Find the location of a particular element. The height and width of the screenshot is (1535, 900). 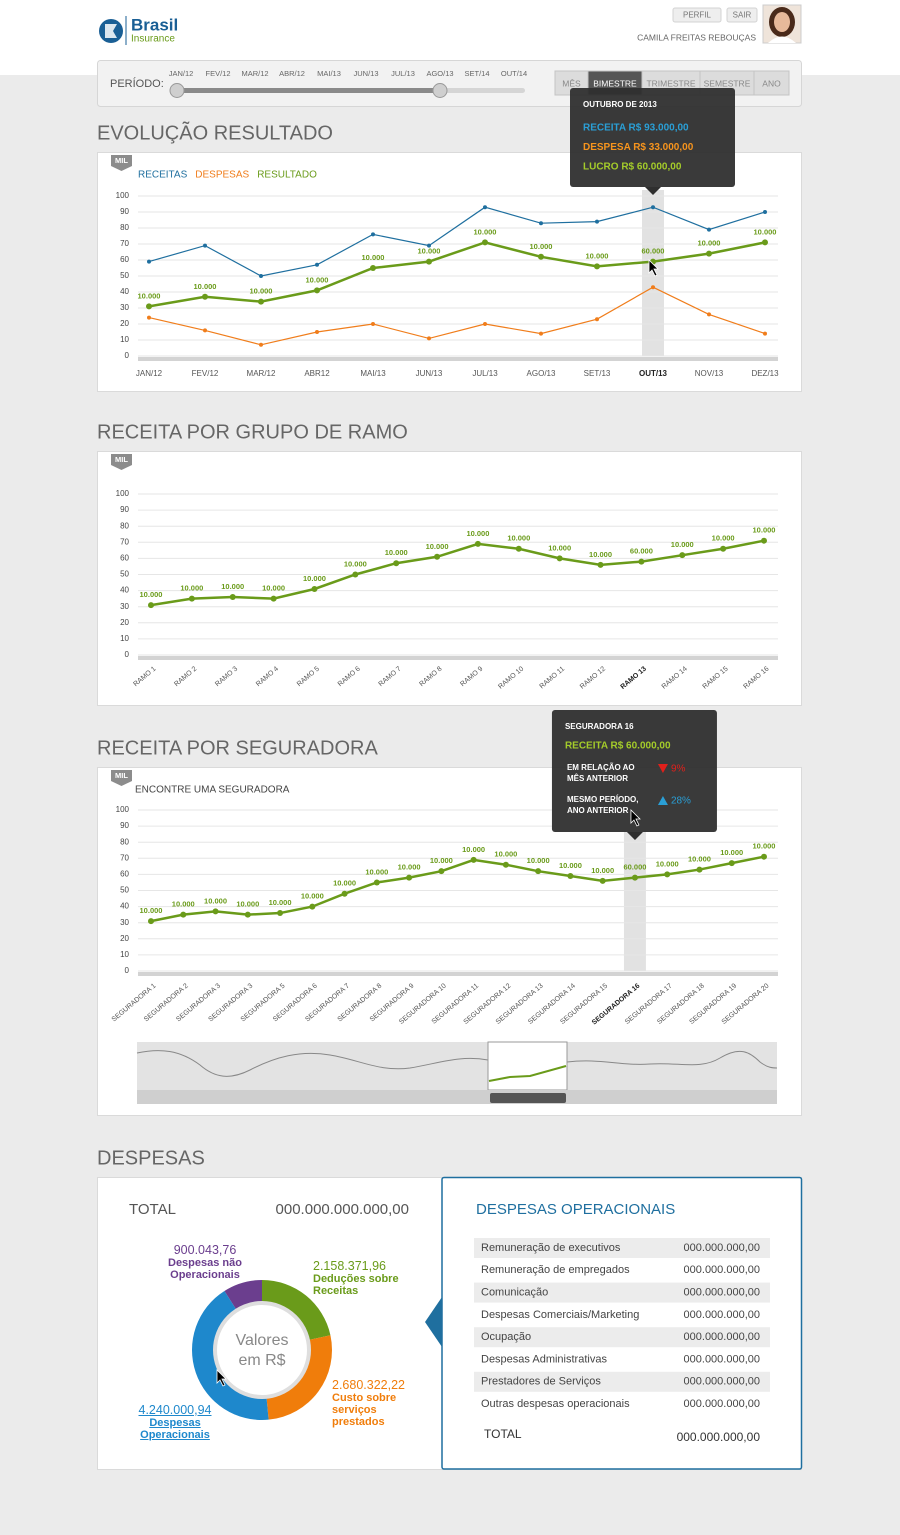

scrollbar-thumb is located at coordinates (528, 1098).